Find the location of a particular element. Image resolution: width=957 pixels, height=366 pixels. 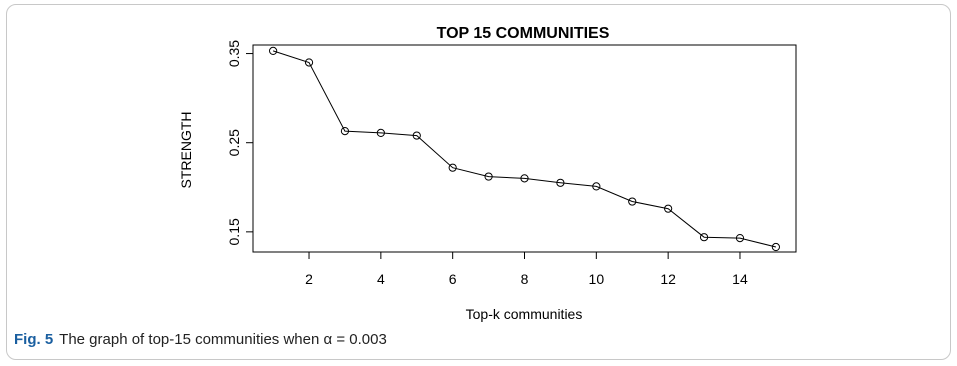

x-tick-label: 8 is located at coordinates (525, 279).